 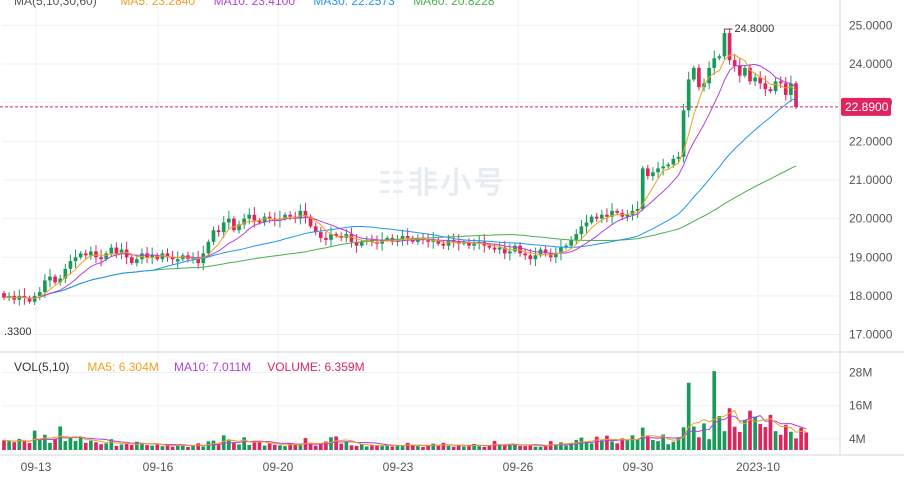 What do you see at coordinates (871, 219) in the screenshot?
I see `price-tick-label: 20.0000` at bounding box center [871, 219].